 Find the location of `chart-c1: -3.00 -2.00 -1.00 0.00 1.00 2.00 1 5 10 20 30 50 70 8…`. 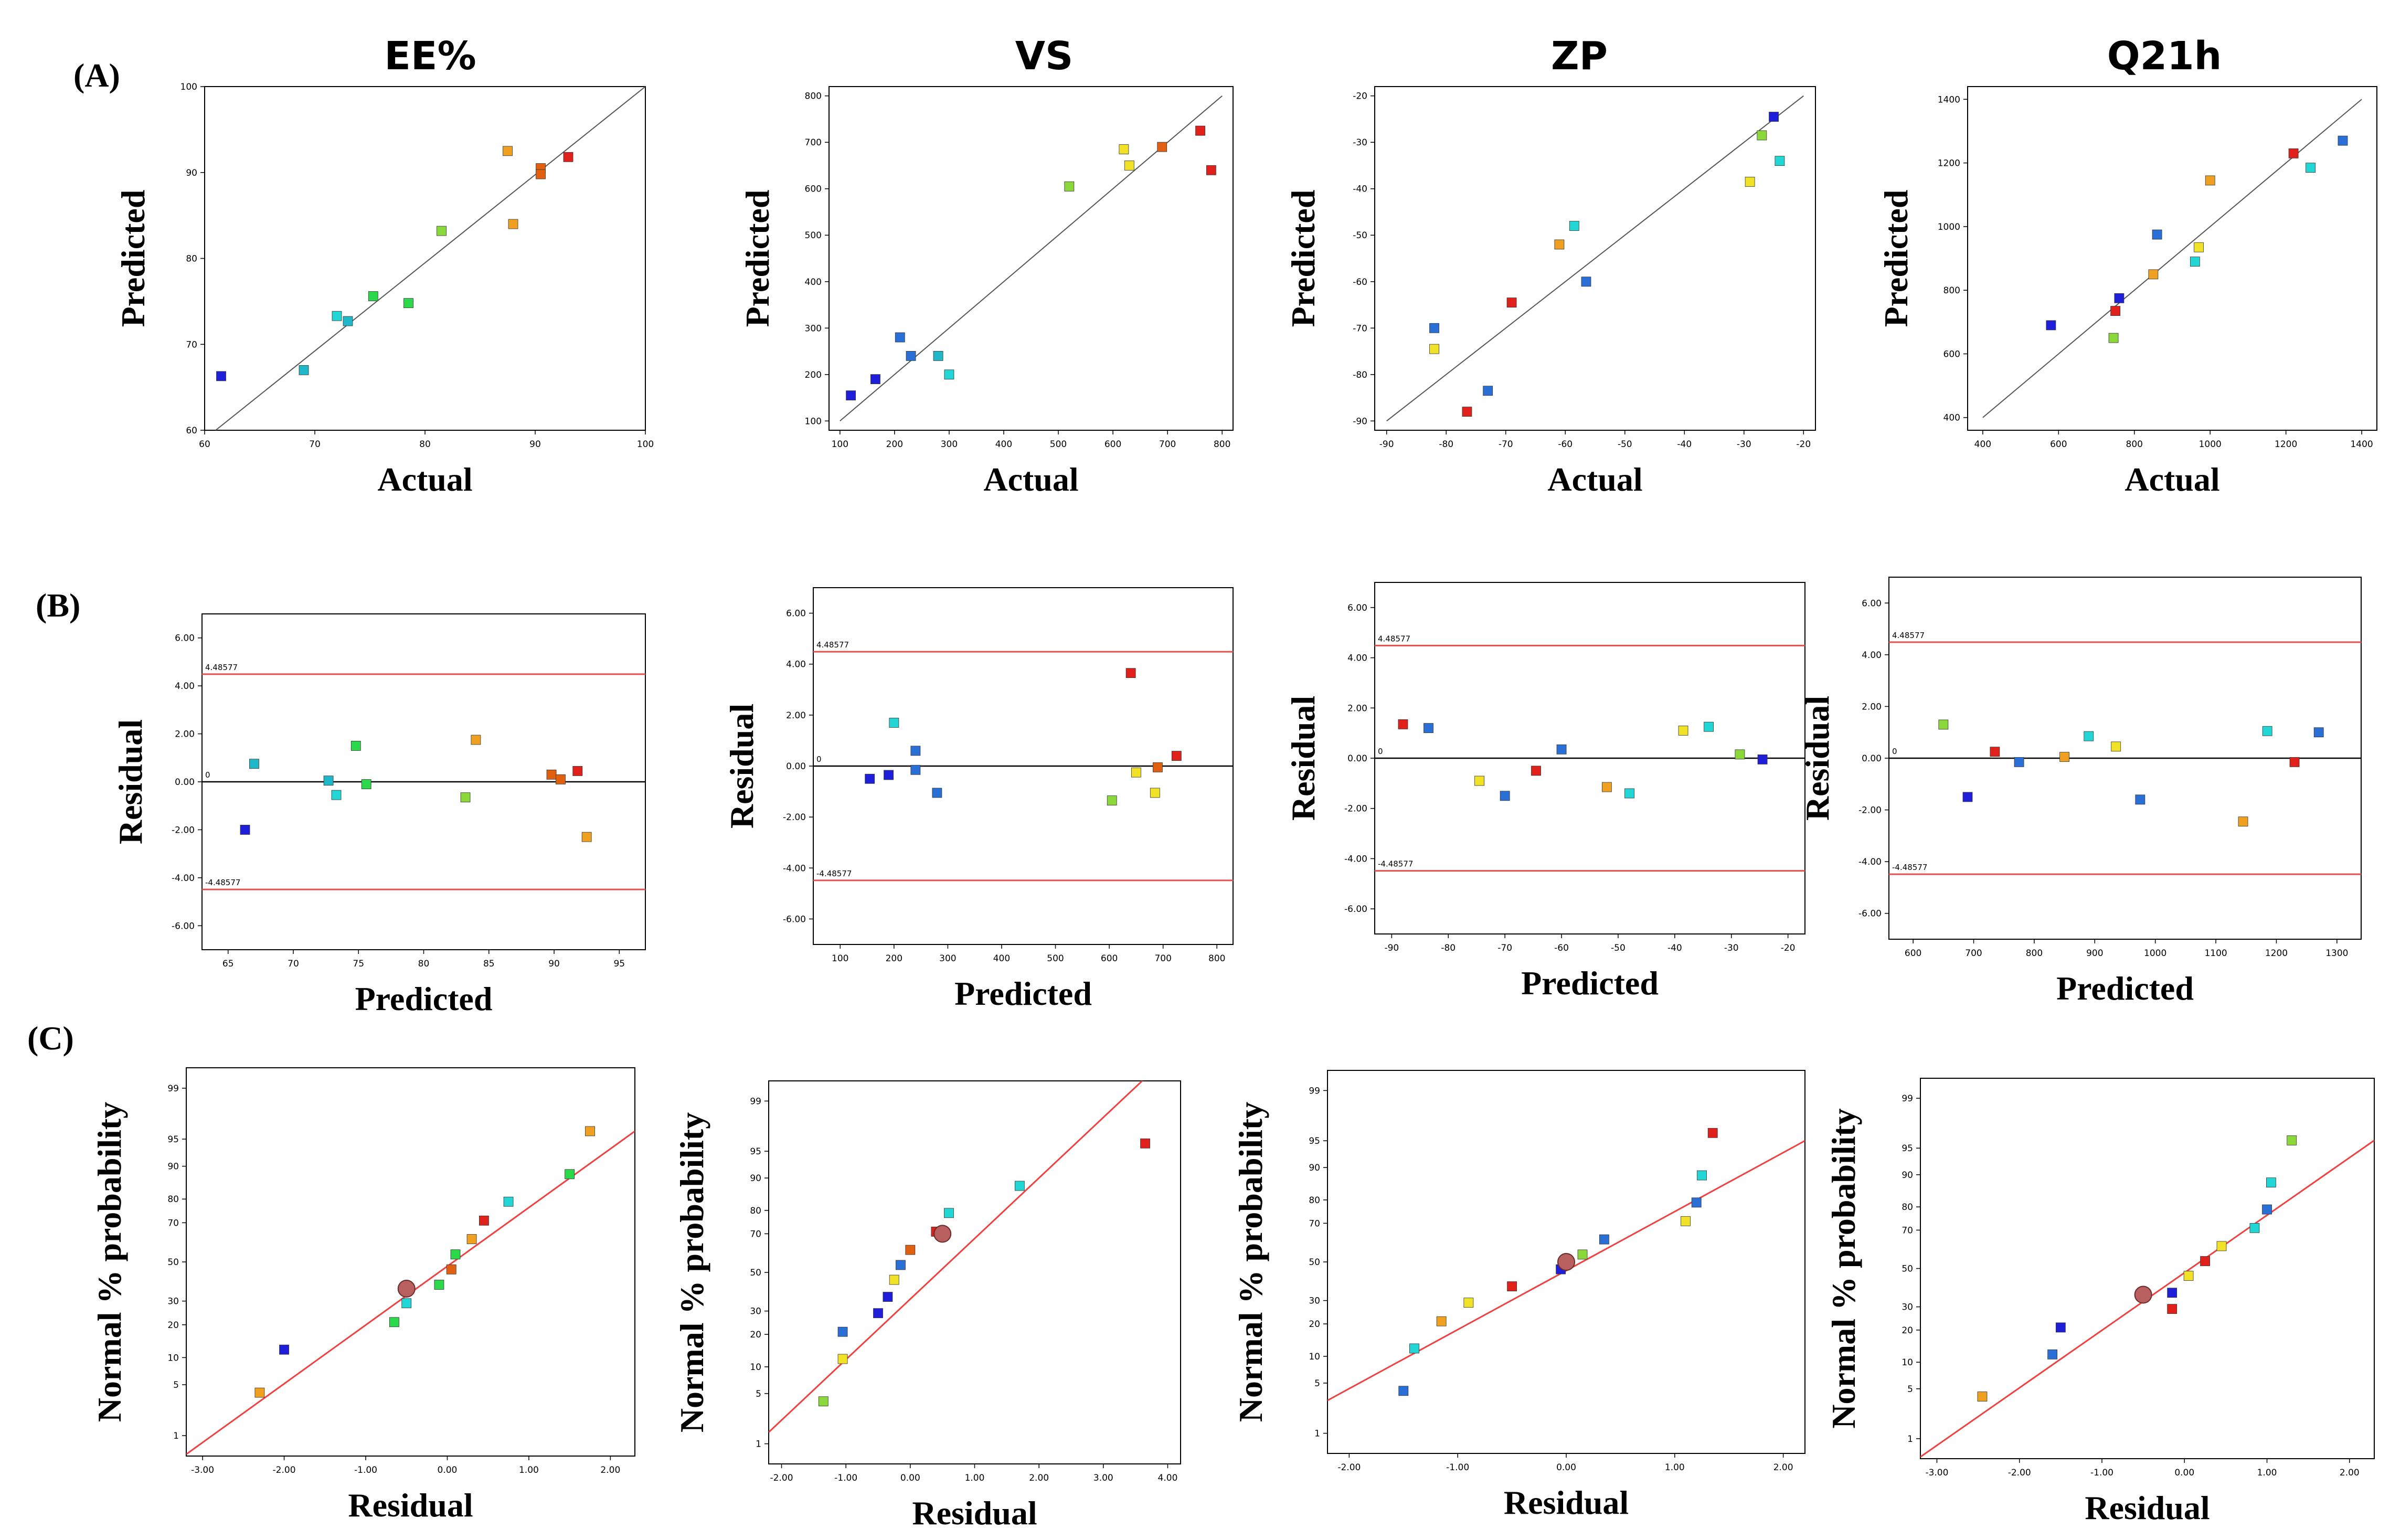

chart-c1: -3.00 -2.00 -1.00 0.00 1.00 2.00 1 5 10 20 30 50 70 8… is located at coordinates (363, 1295).